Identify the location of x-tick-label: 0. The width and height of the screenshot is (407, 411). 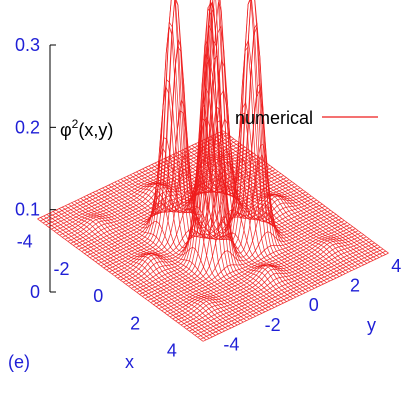
(98, 296).